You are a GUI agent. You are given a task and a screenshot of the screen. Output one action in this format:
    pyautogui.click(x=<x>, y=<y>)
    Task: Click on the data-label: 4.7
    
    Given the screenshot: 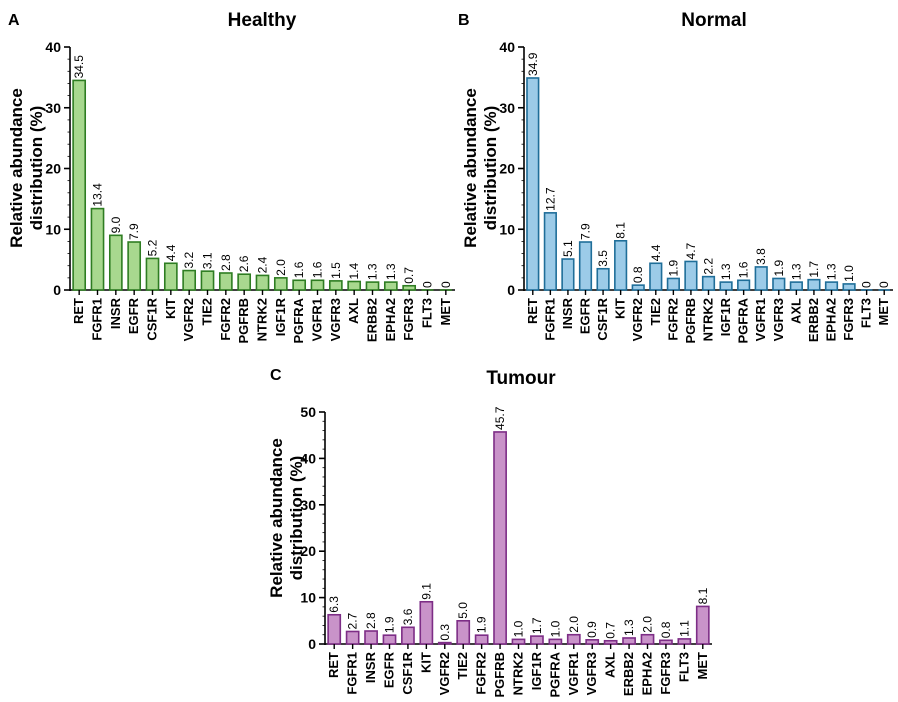 What is the action you would take?
    pyautogui.click(x=691, y=250)
    